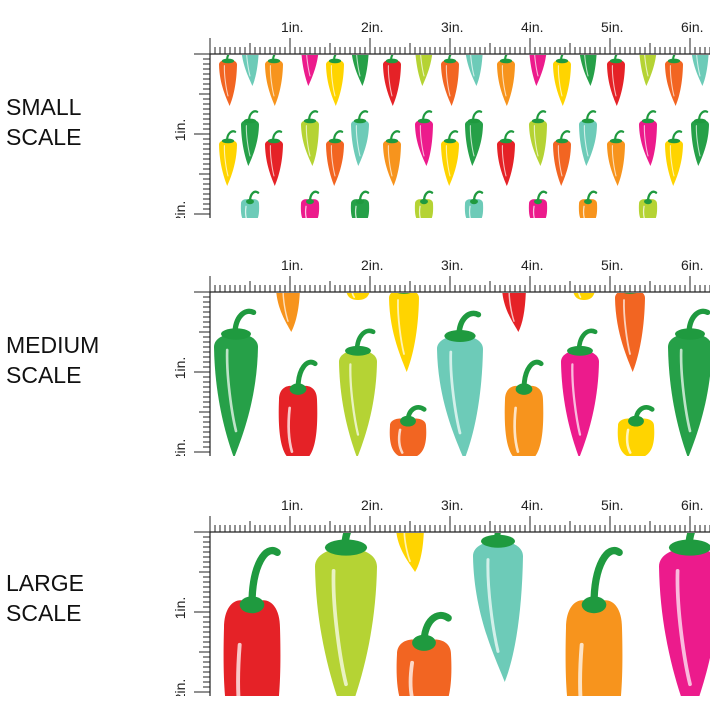 This screenshot has height=720, width=720. Describe the element at coordinates (692, 505) in the screenshot. I see `top-ruler-label-6in: 6in.` at that location.